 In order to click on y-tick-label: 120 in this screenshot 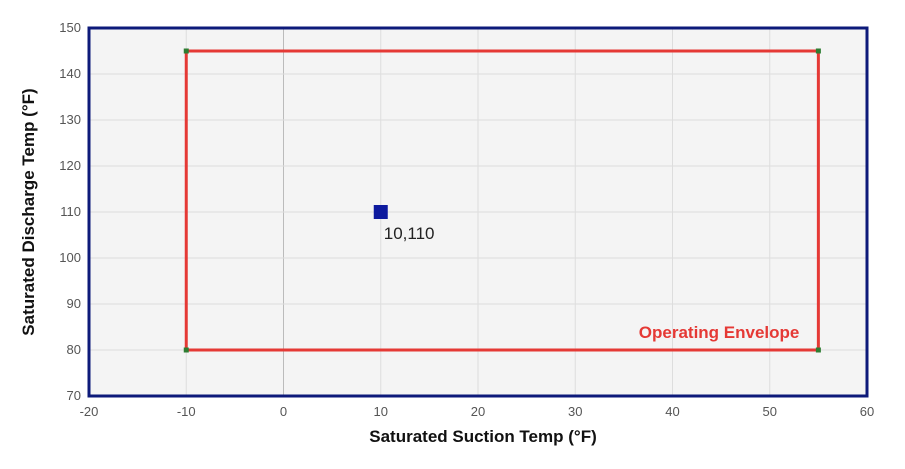, I will do `click(70, 165)`.